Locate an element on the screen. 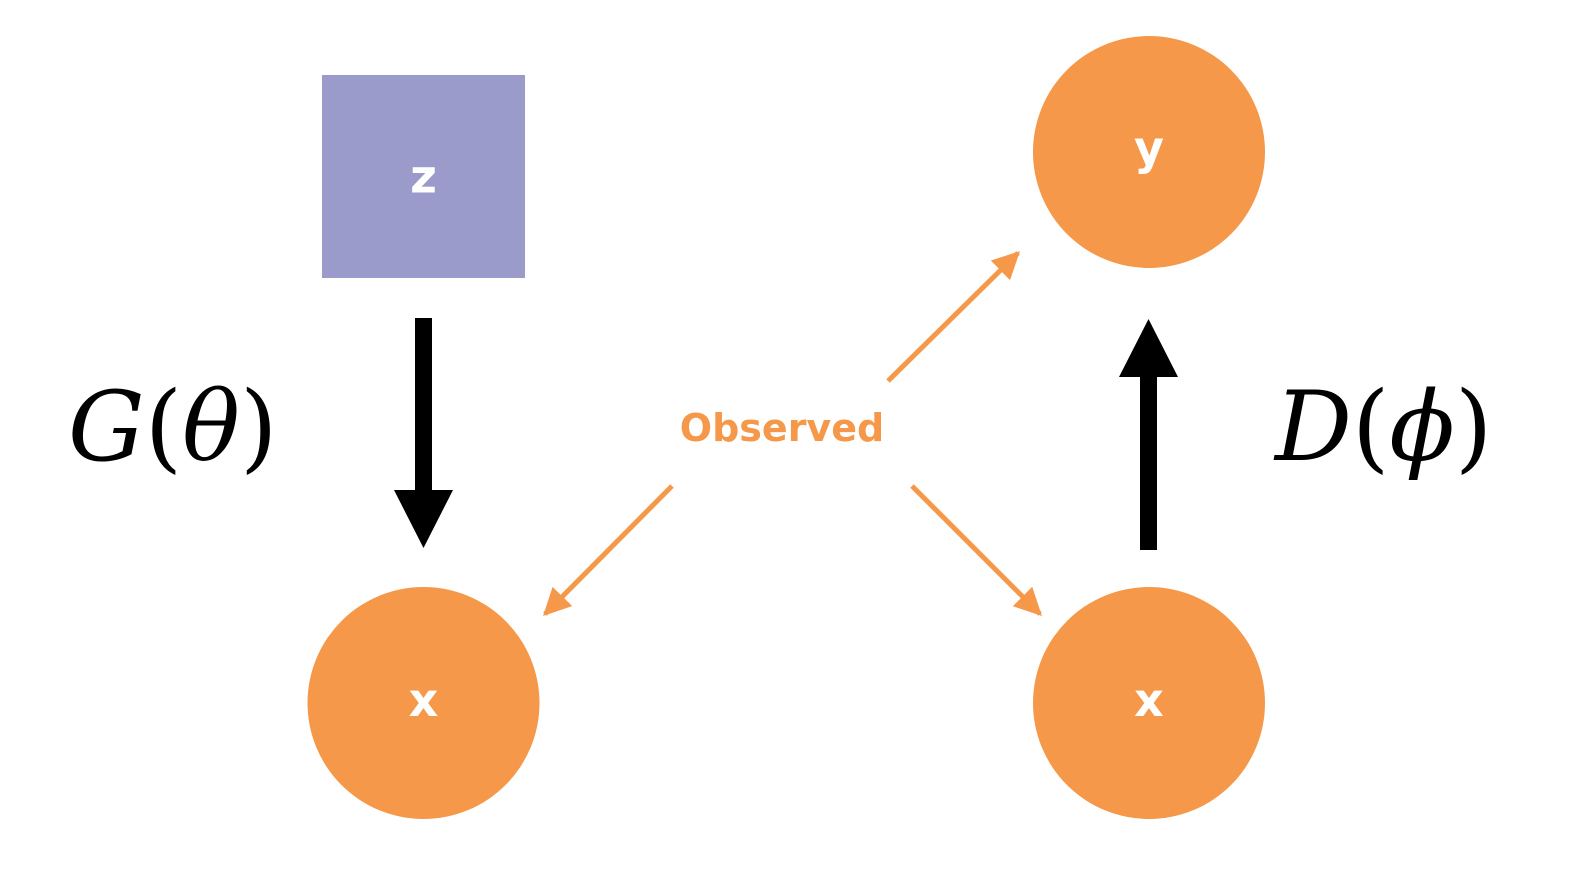  latent-z-node is located at coordinates (423, 176).